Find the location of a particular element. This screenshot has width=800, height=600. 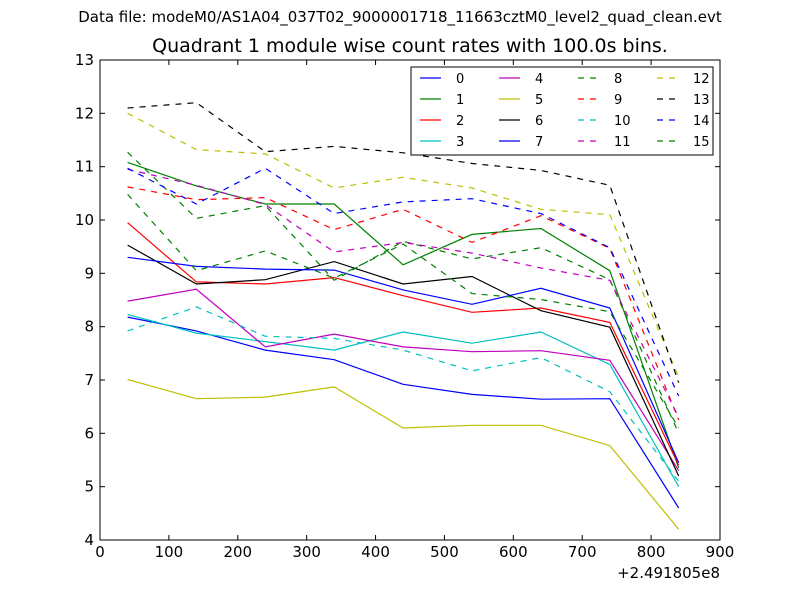

x-tick-label: 800 is located at coordinates (651, 552).